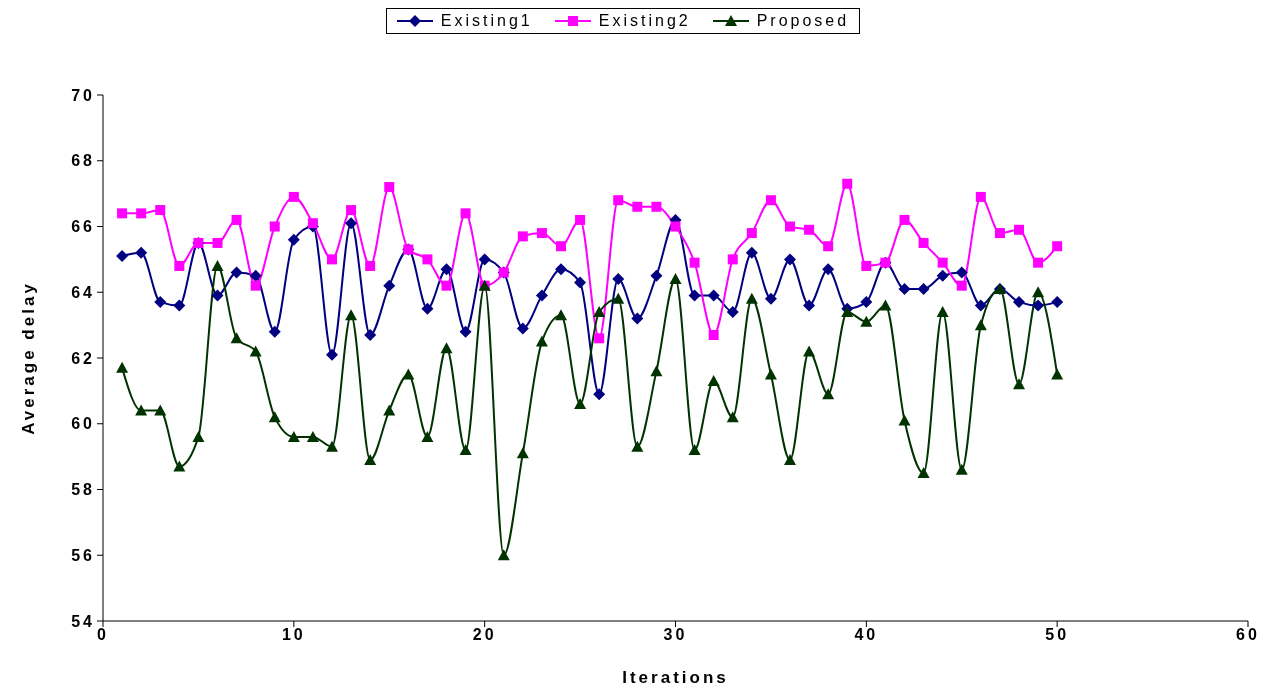 This screenshot has width=1270, height=699. Describe the element at coordinates (484, 635) in the screenshot. I see `x-tick-label: 20` at that location.